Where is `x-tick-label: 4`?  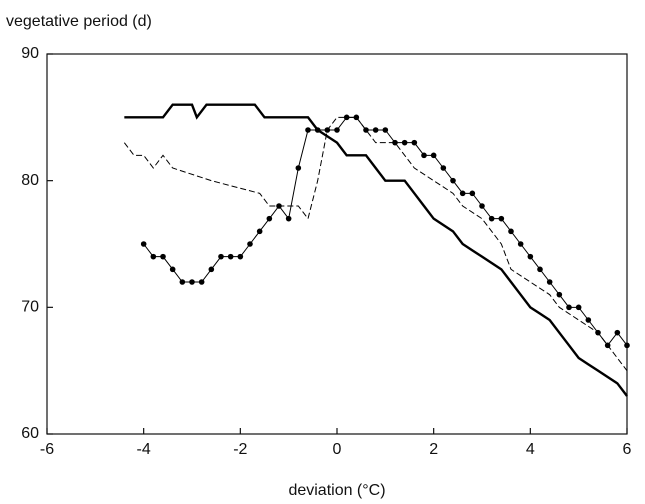 x-tick-label: 4 is located at coordinates (530, 449).